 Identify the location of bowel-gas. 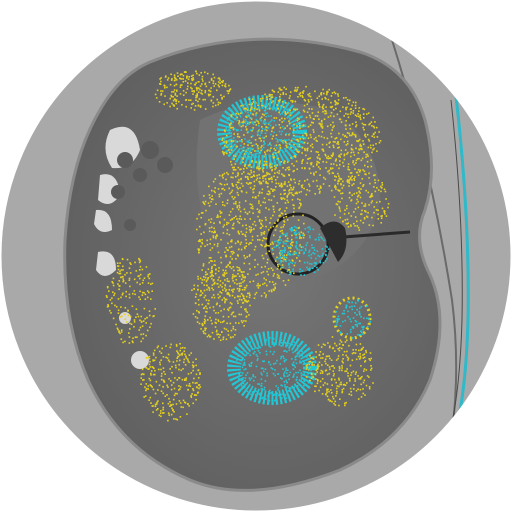
(121, 247).